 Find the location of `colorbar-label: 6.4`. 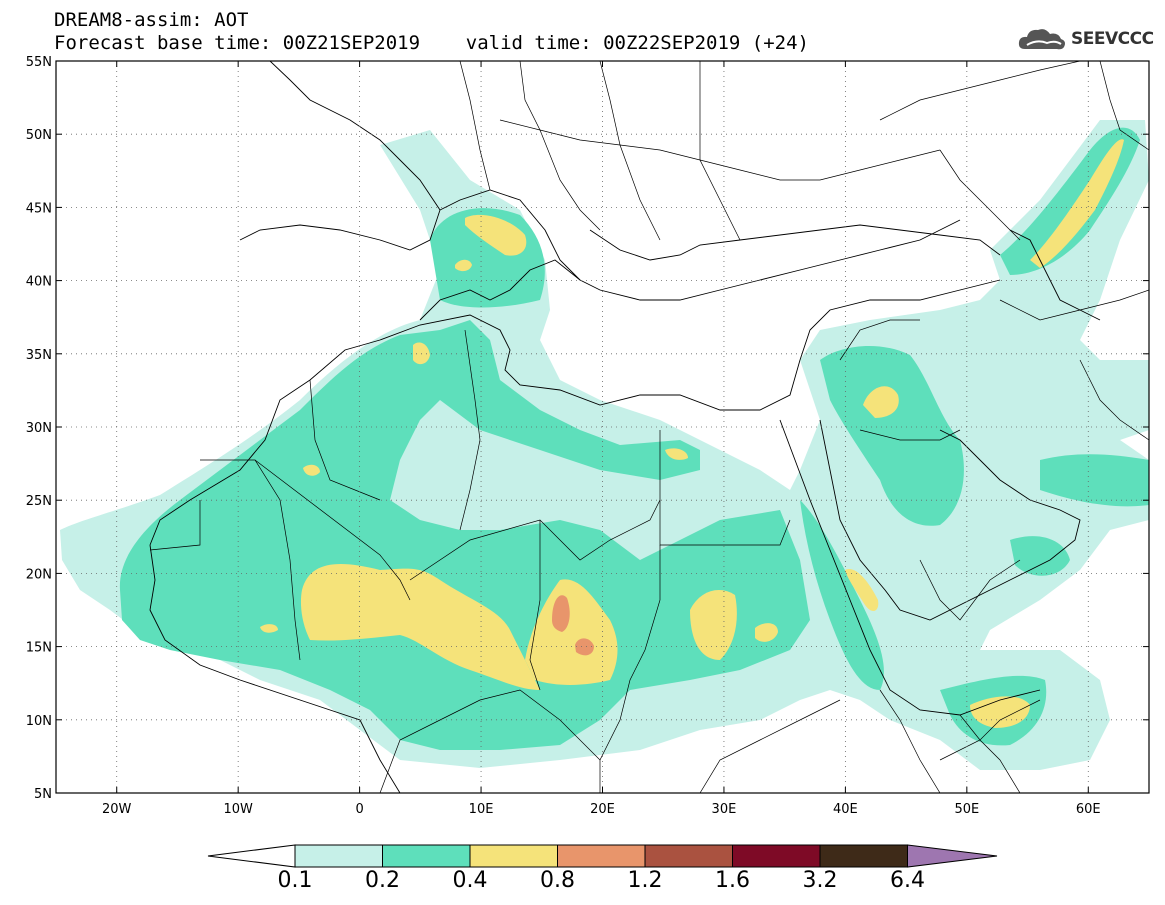

colorbar-label: 6.4 is located at coordinates (907, 880).